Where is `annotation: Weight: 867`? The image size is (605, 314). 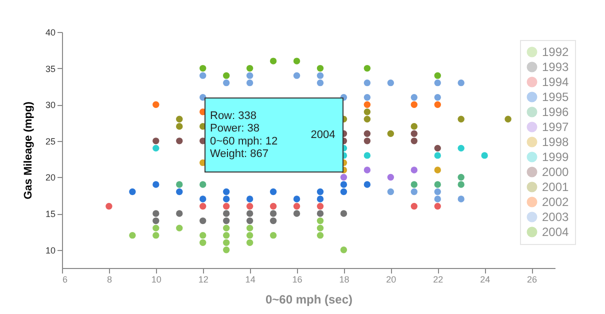
annotation: Weight: 867 is located at coordinates (239, 154).